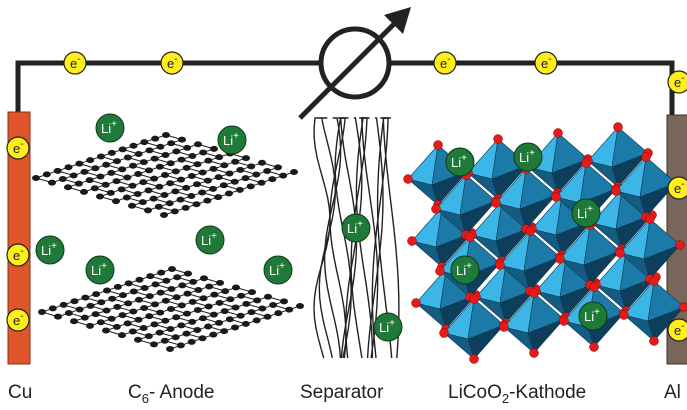 The height and width of the screenshot is (410, 687). I want to click on electron, so click(677, 188).